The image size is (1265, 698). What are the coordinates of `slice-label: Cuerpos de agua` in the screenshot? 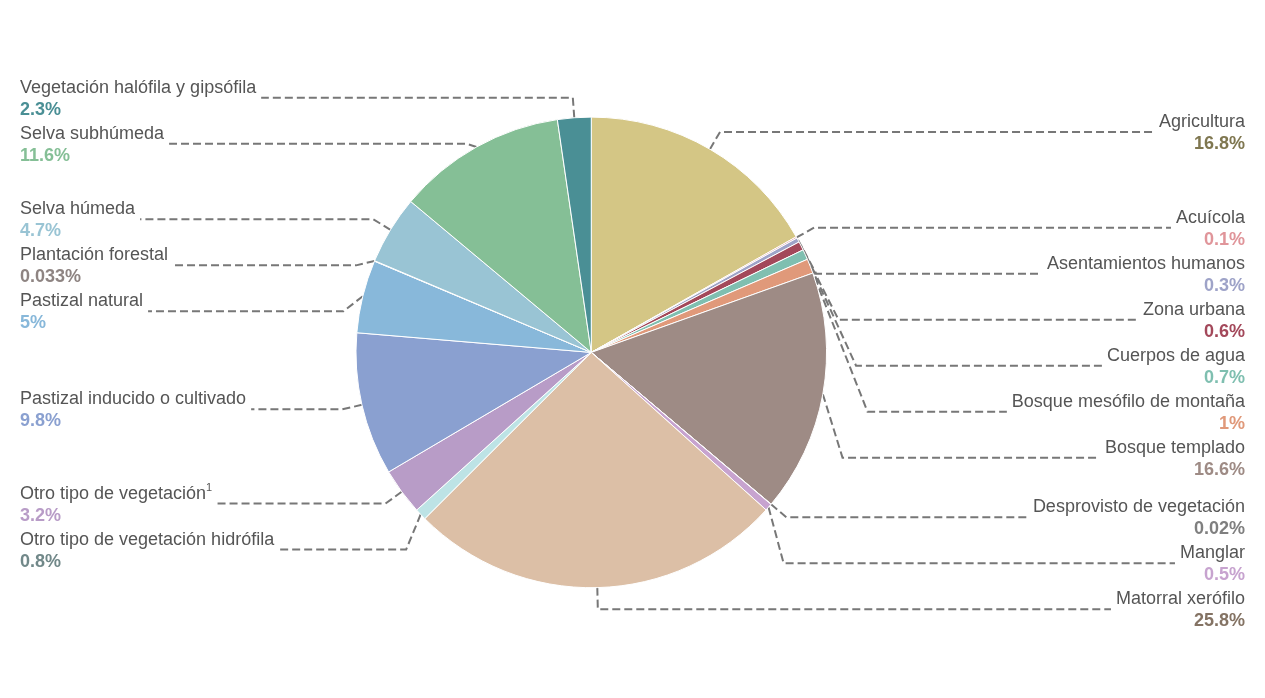 It's located at (1176, 354).